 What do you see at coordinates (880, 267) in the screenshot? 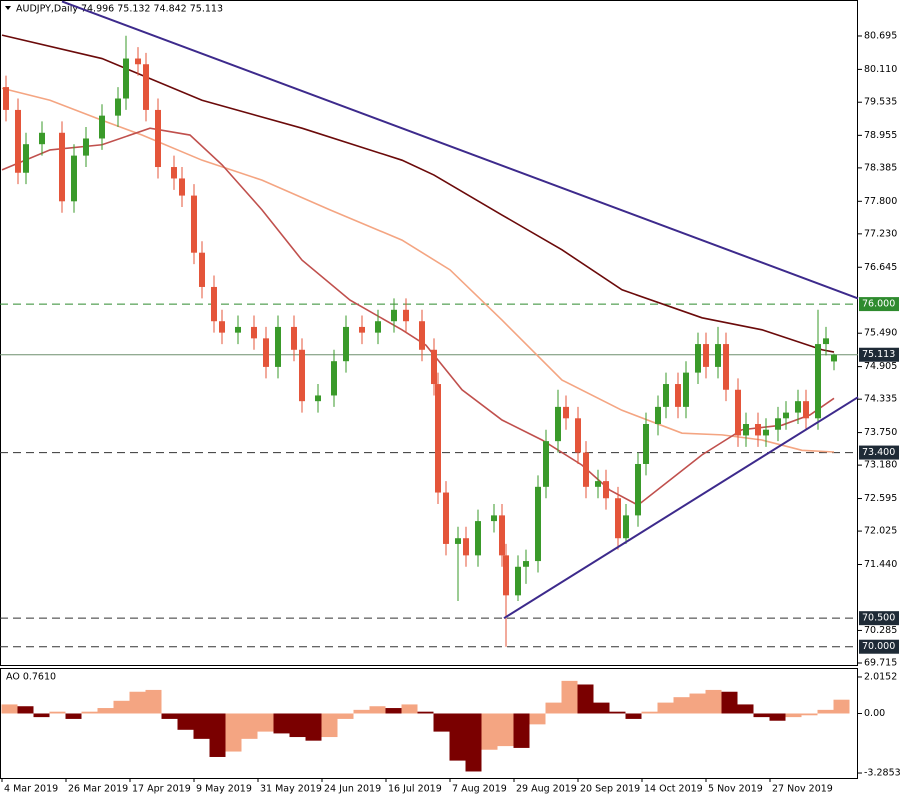
I see `y-tick-label: 76.645` at bounding box center [880, 267].